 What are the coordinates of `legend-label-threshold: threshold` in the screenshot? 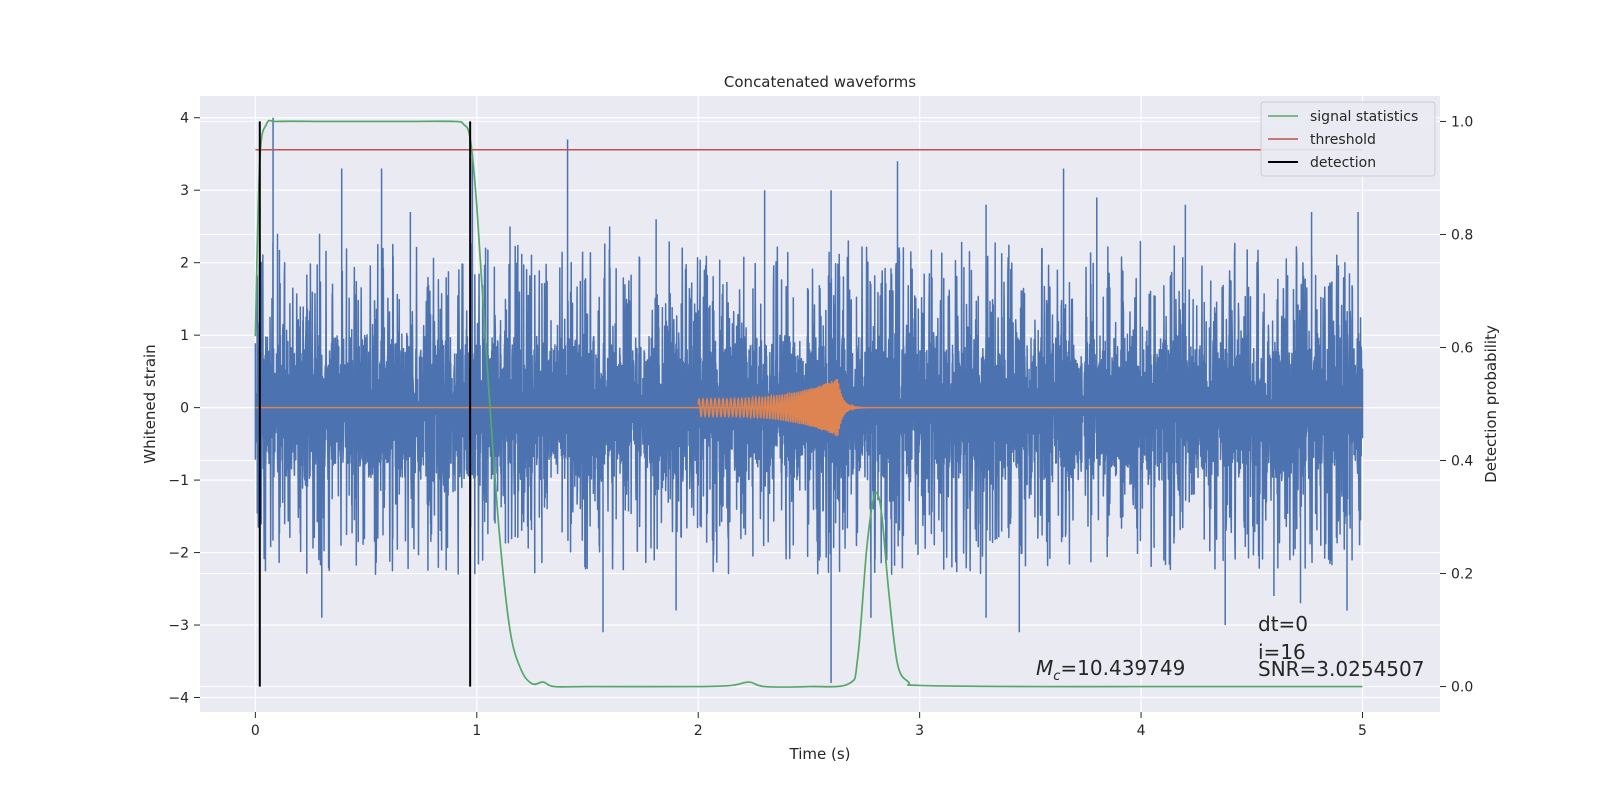 It's located at (1343, 140).